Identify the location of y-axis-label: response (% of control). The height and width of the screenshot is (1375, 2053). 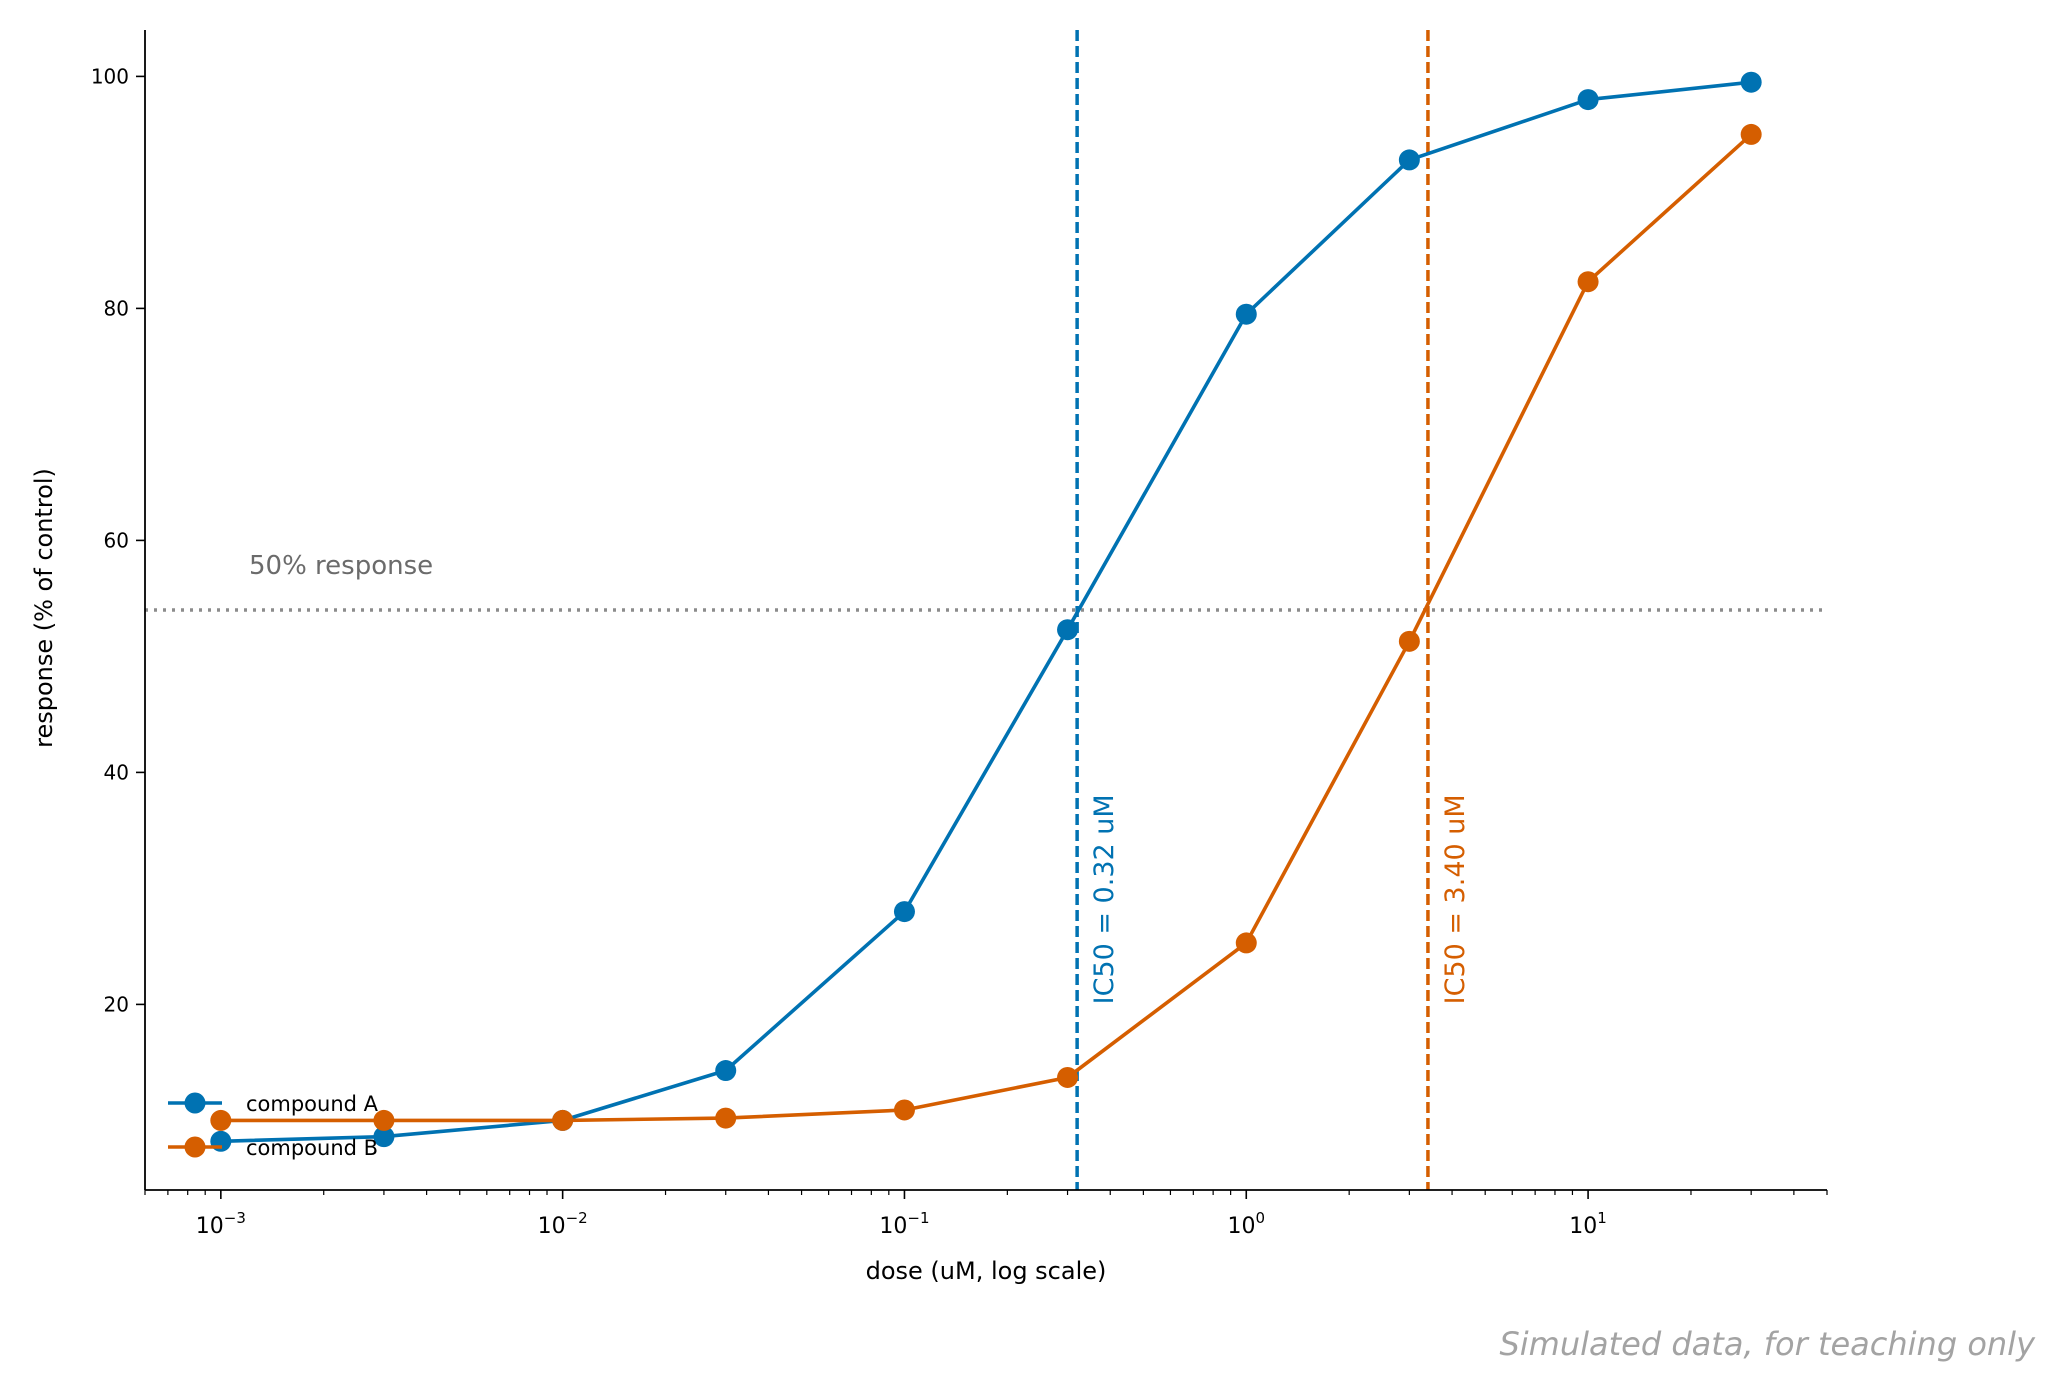
(44, 608).